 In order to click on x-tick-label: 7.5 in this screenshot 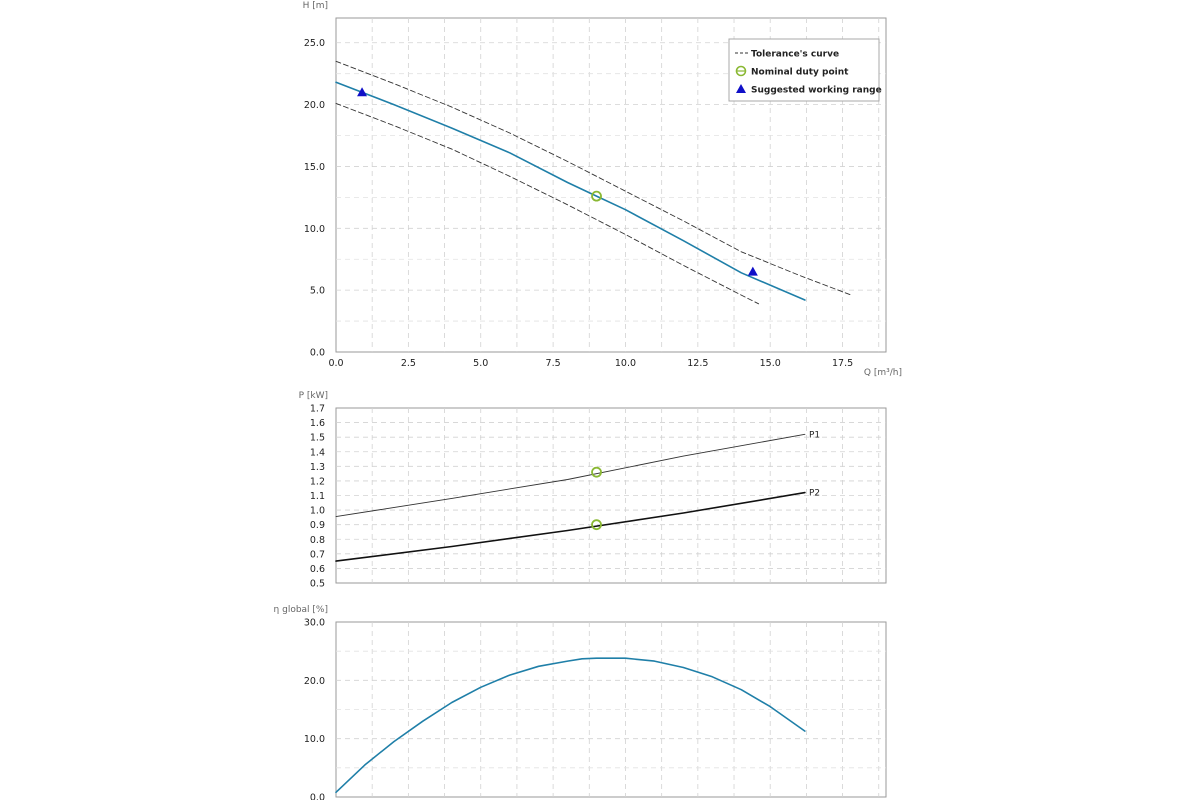, I will do `click(553, 363)`.